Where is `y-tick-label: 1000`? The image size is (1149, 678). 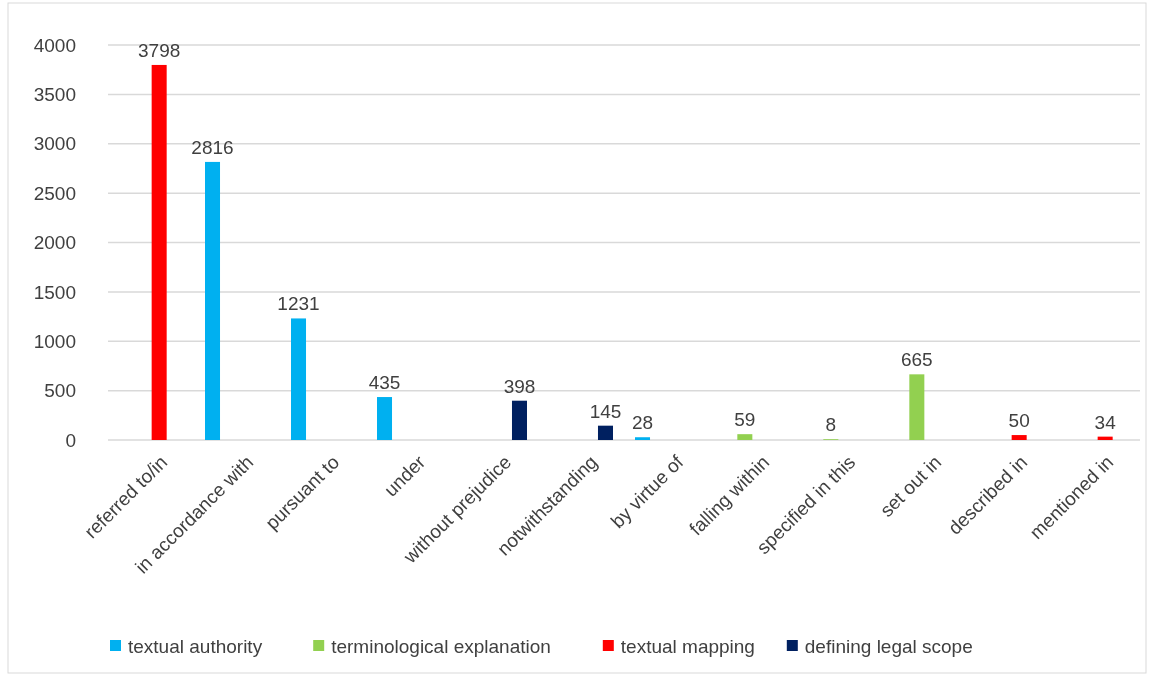
y-tick-label: 1000 is located at coordinates (54, 341).